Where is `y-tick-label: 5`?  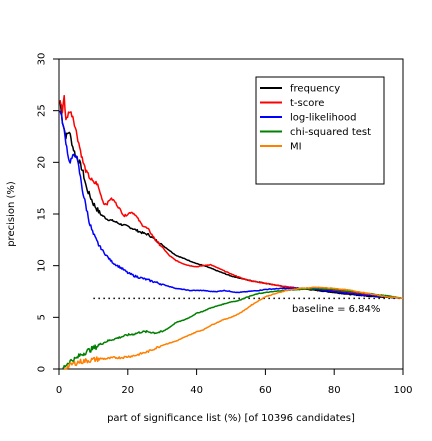 y-tick-label: 5 is located at coordinates (42, 317).